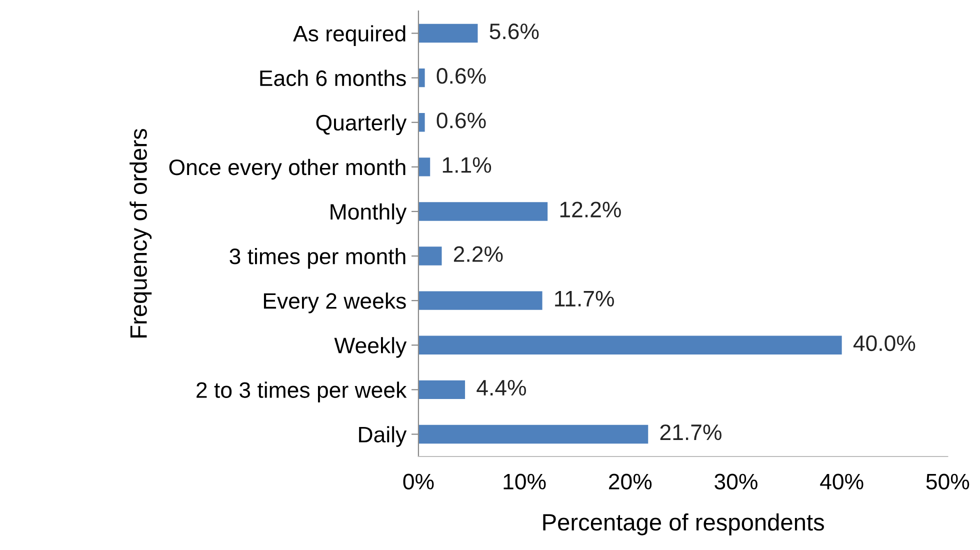  Describe the element at coordinates (467, 165) in the screenshot. I see `data-label: 1.1%` at that location.